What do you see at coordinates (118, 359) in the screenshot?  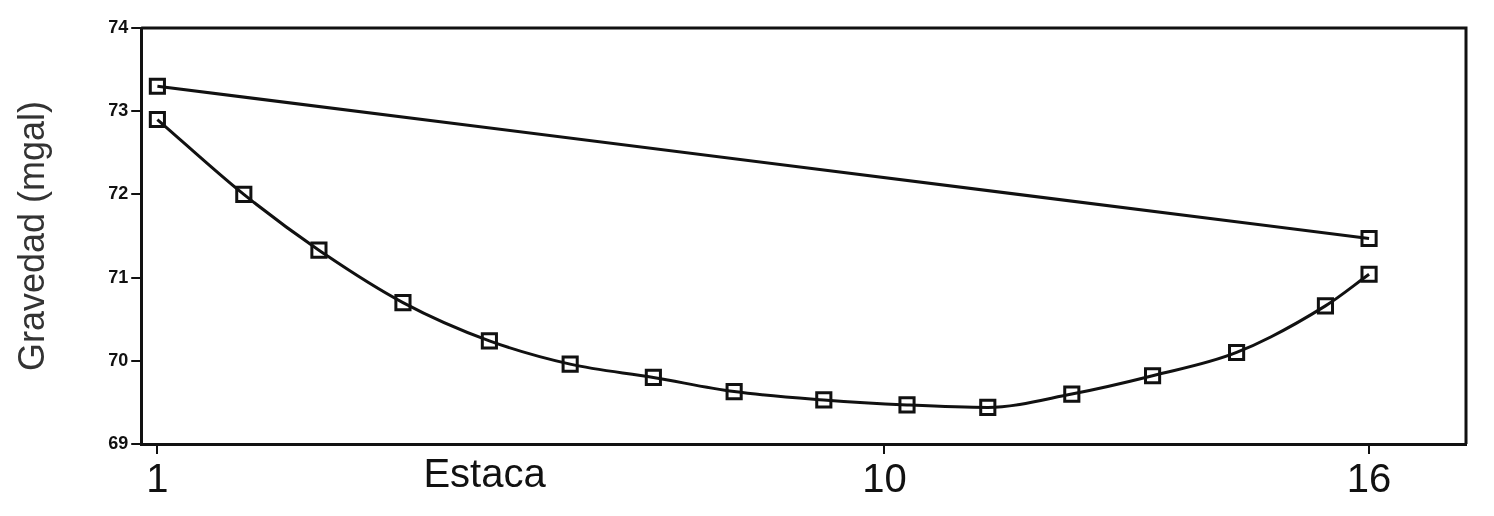 I see `y-tick-label: 70` at bounding box center [118, 359].